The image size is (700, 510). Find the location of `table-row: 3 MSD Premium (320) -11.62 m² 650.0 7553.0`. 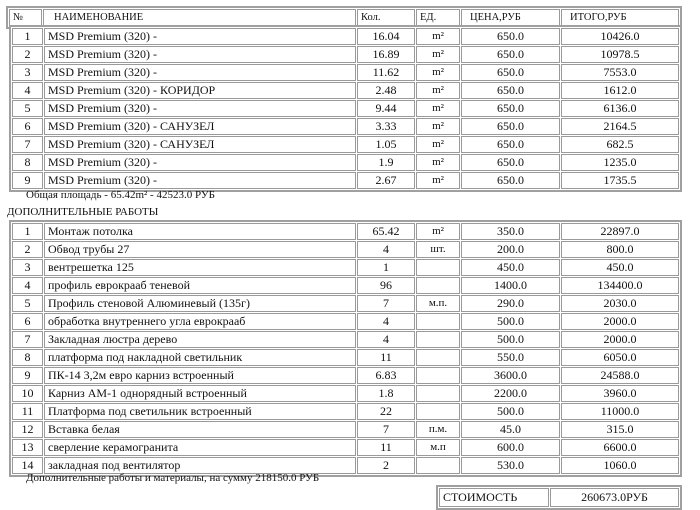

table-row: 3 MSD Premium (320) -11.62 m² 650.0 7553.0 is located at coordinates (345, 72).